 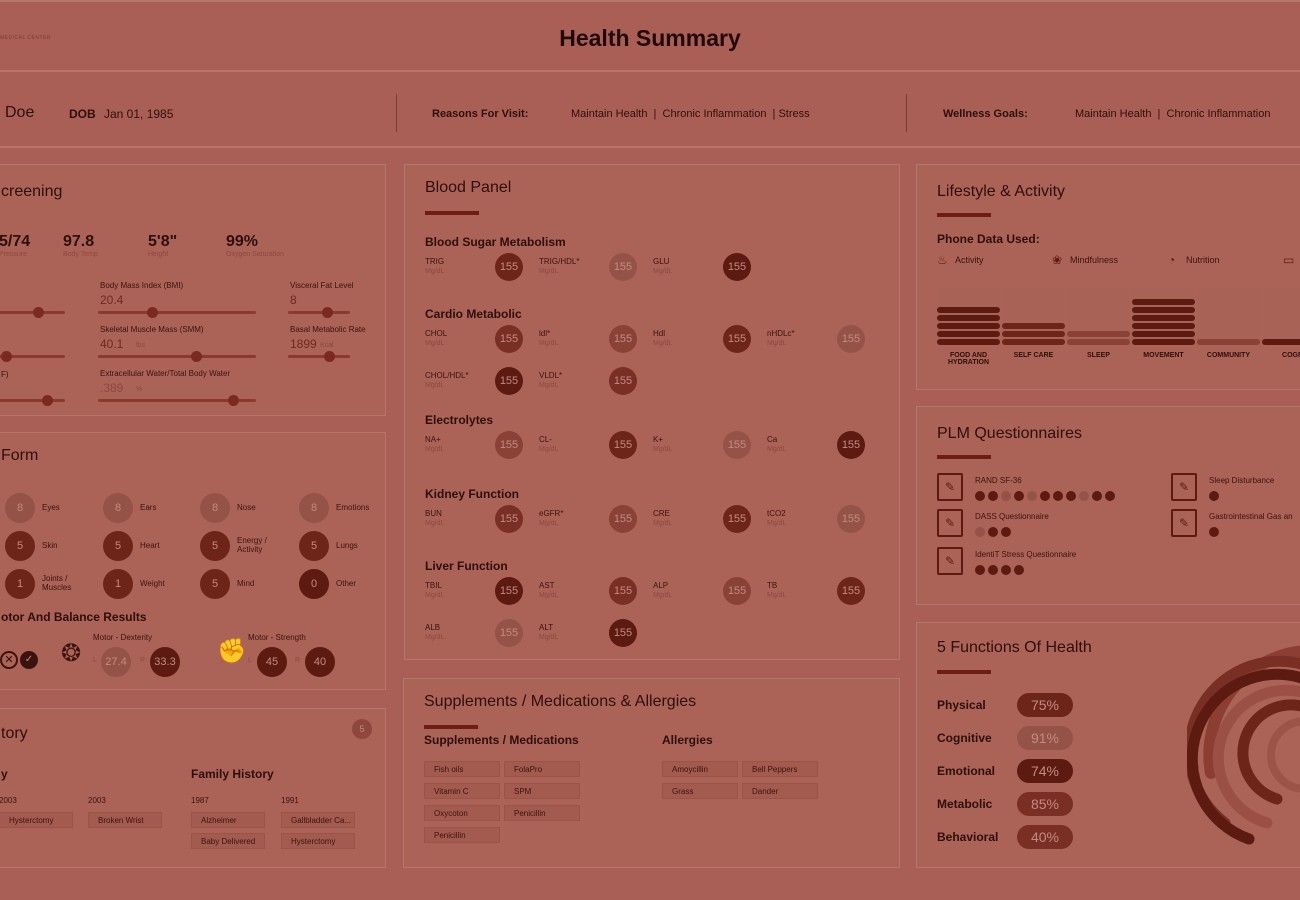 What do you see at coordinates (1163, 355) in the screenshot?
I see `chart-category-label: MOVEMENT` at bounding box center [1163, 355].